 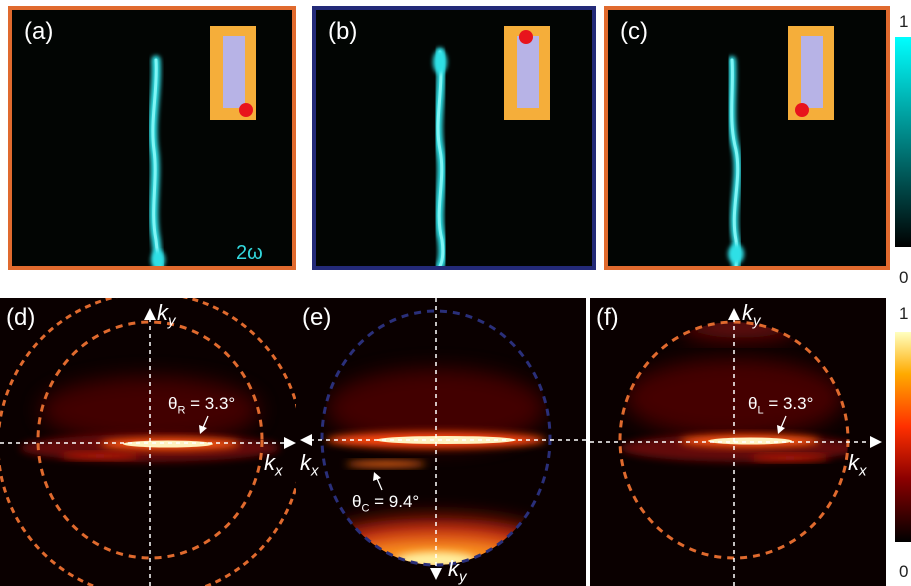 I want to click on panel-label-e: (e), so click(x=317, y=317).